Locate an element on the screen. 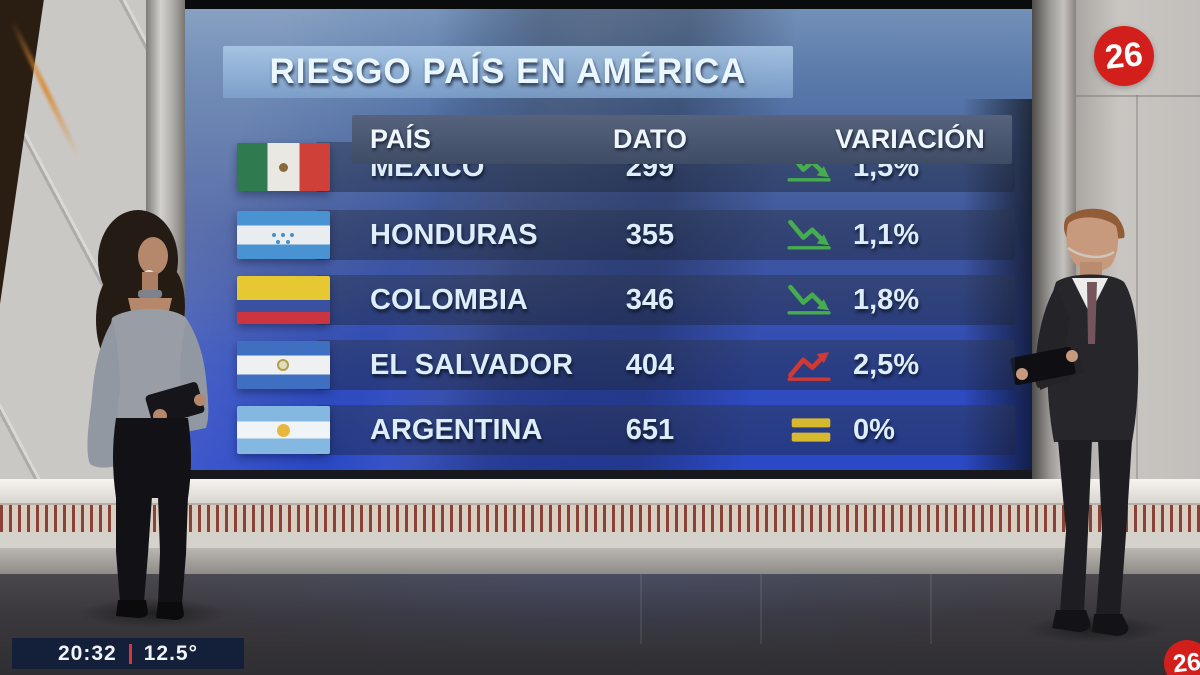  suit-jacket is located at coordinates (1093, 358).